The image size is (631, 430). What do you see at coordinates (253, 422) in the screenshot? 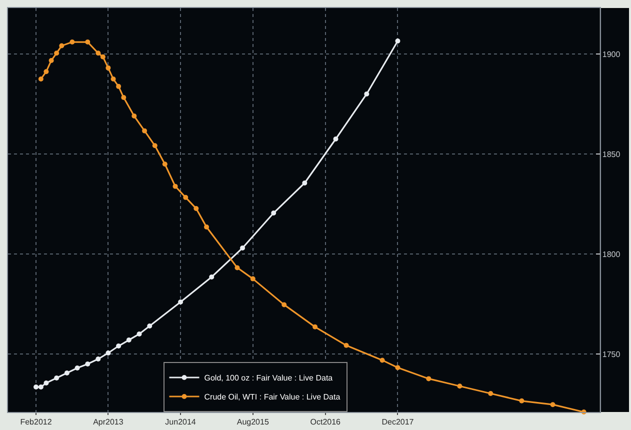
I see `x-tick-label: Aug2015` at bounding box center [253, 422].